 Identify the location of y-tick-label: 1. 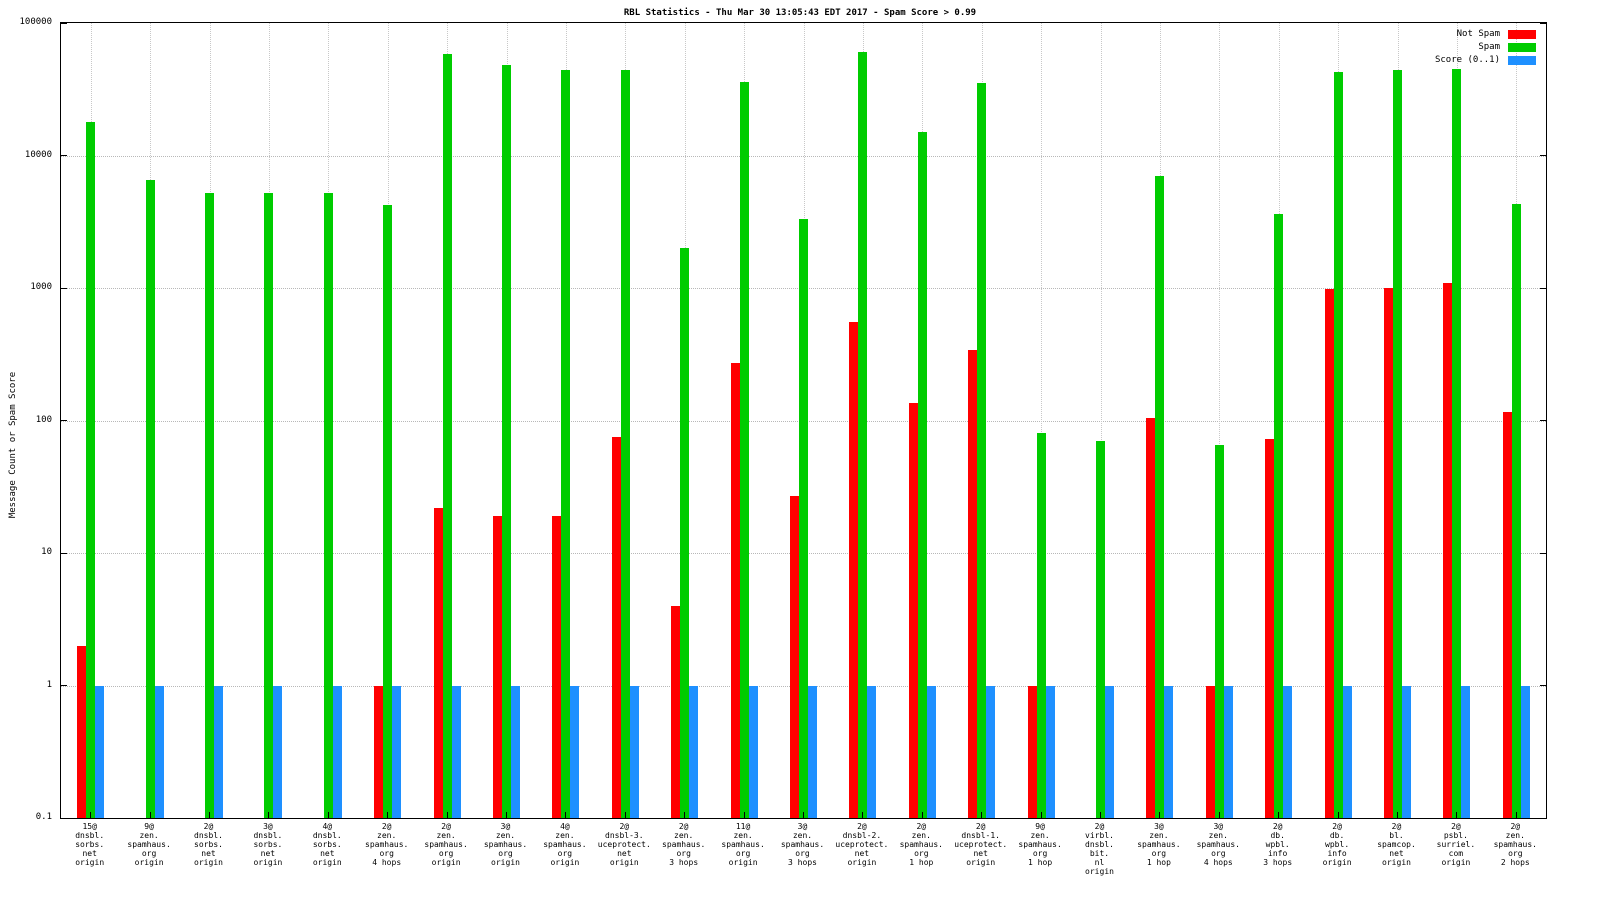
(49, 684).